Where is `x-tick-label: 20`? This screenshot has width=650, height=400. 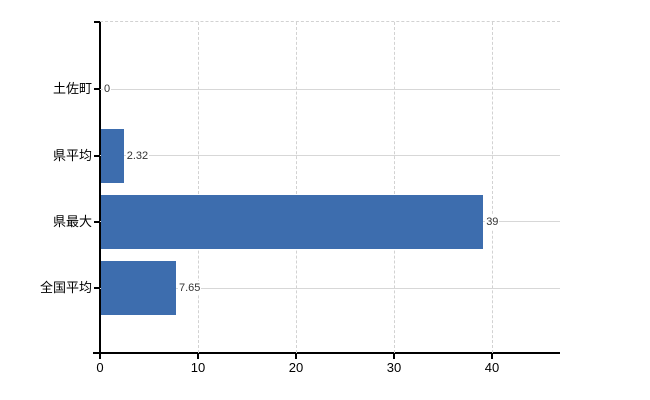
x-tick-label: 20 is located at coordinates (296, 367).